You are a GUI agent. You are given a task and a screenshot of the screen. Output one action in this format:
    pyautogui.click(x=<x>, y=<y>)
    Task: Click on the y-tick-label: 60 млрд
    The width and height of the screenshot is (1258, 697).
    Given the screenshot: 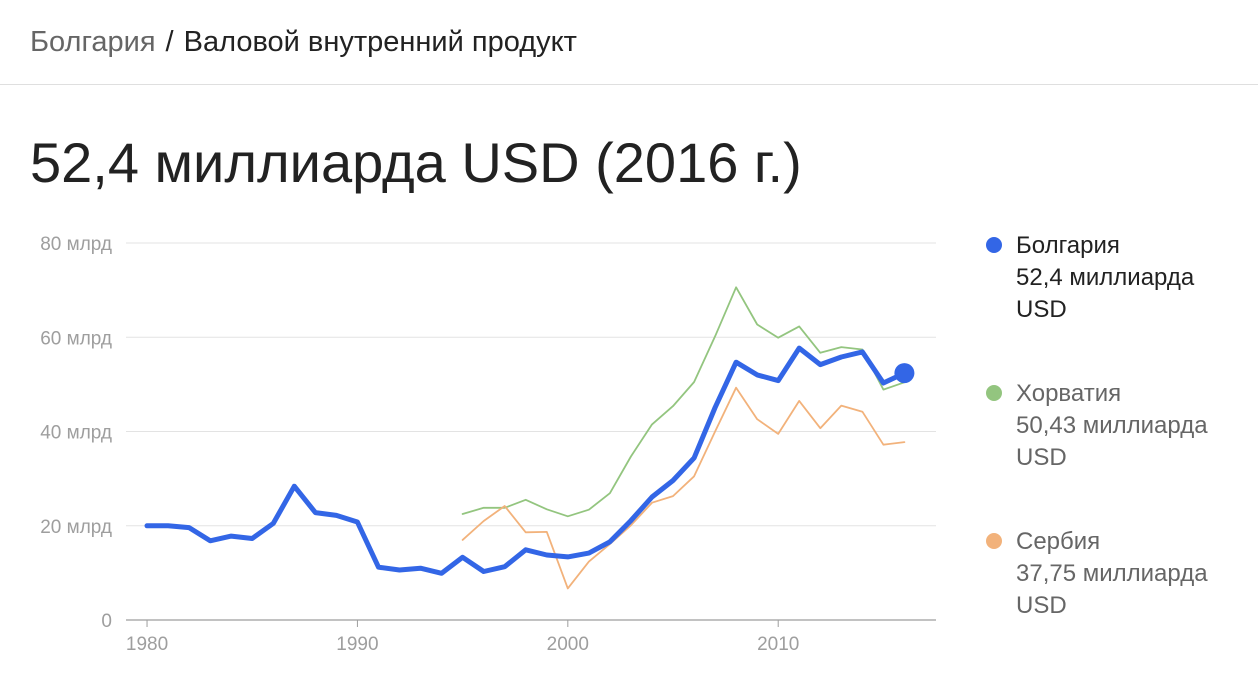 What is the action you would take?
    pyautogui.click(x=76, y=338)
    